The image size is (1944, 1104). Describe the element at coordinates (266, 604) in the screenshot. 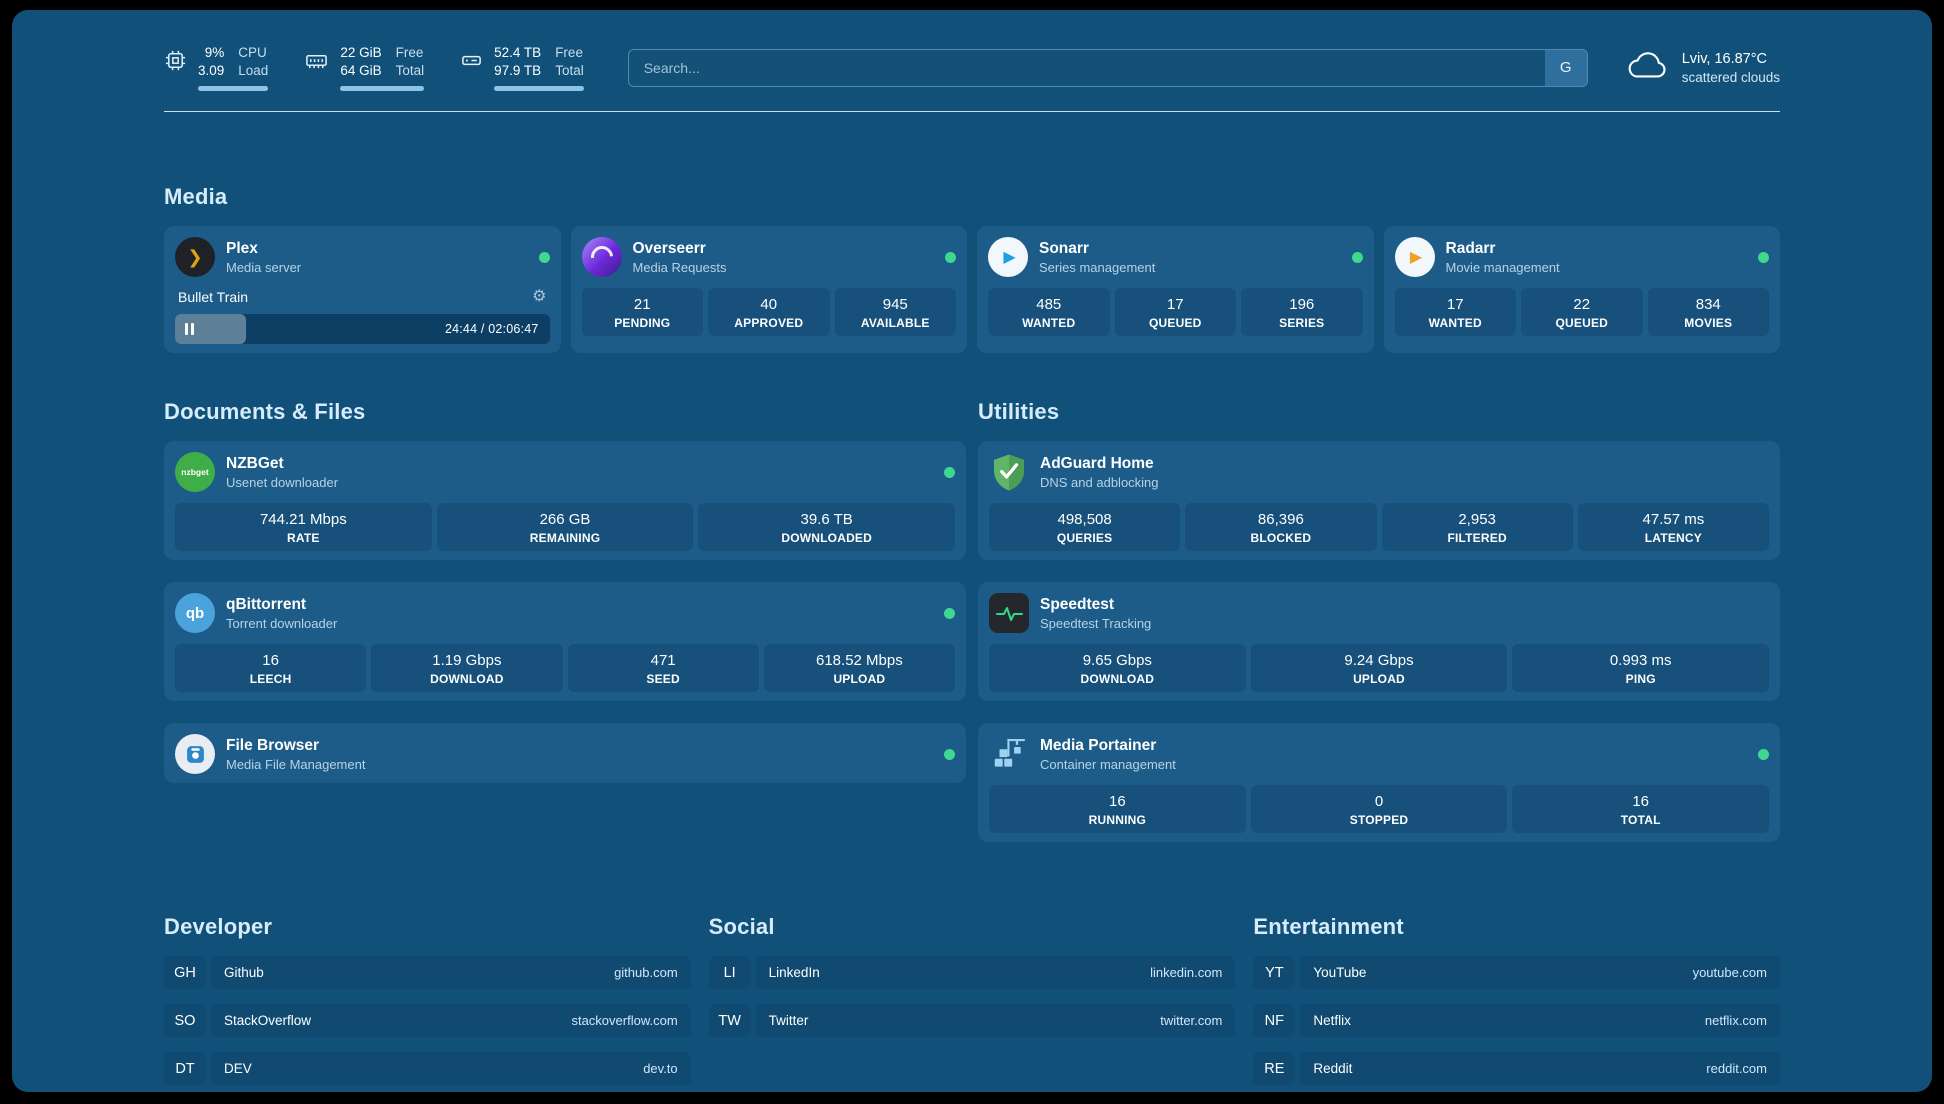

I see `app-name: qBittorrent` at that location.